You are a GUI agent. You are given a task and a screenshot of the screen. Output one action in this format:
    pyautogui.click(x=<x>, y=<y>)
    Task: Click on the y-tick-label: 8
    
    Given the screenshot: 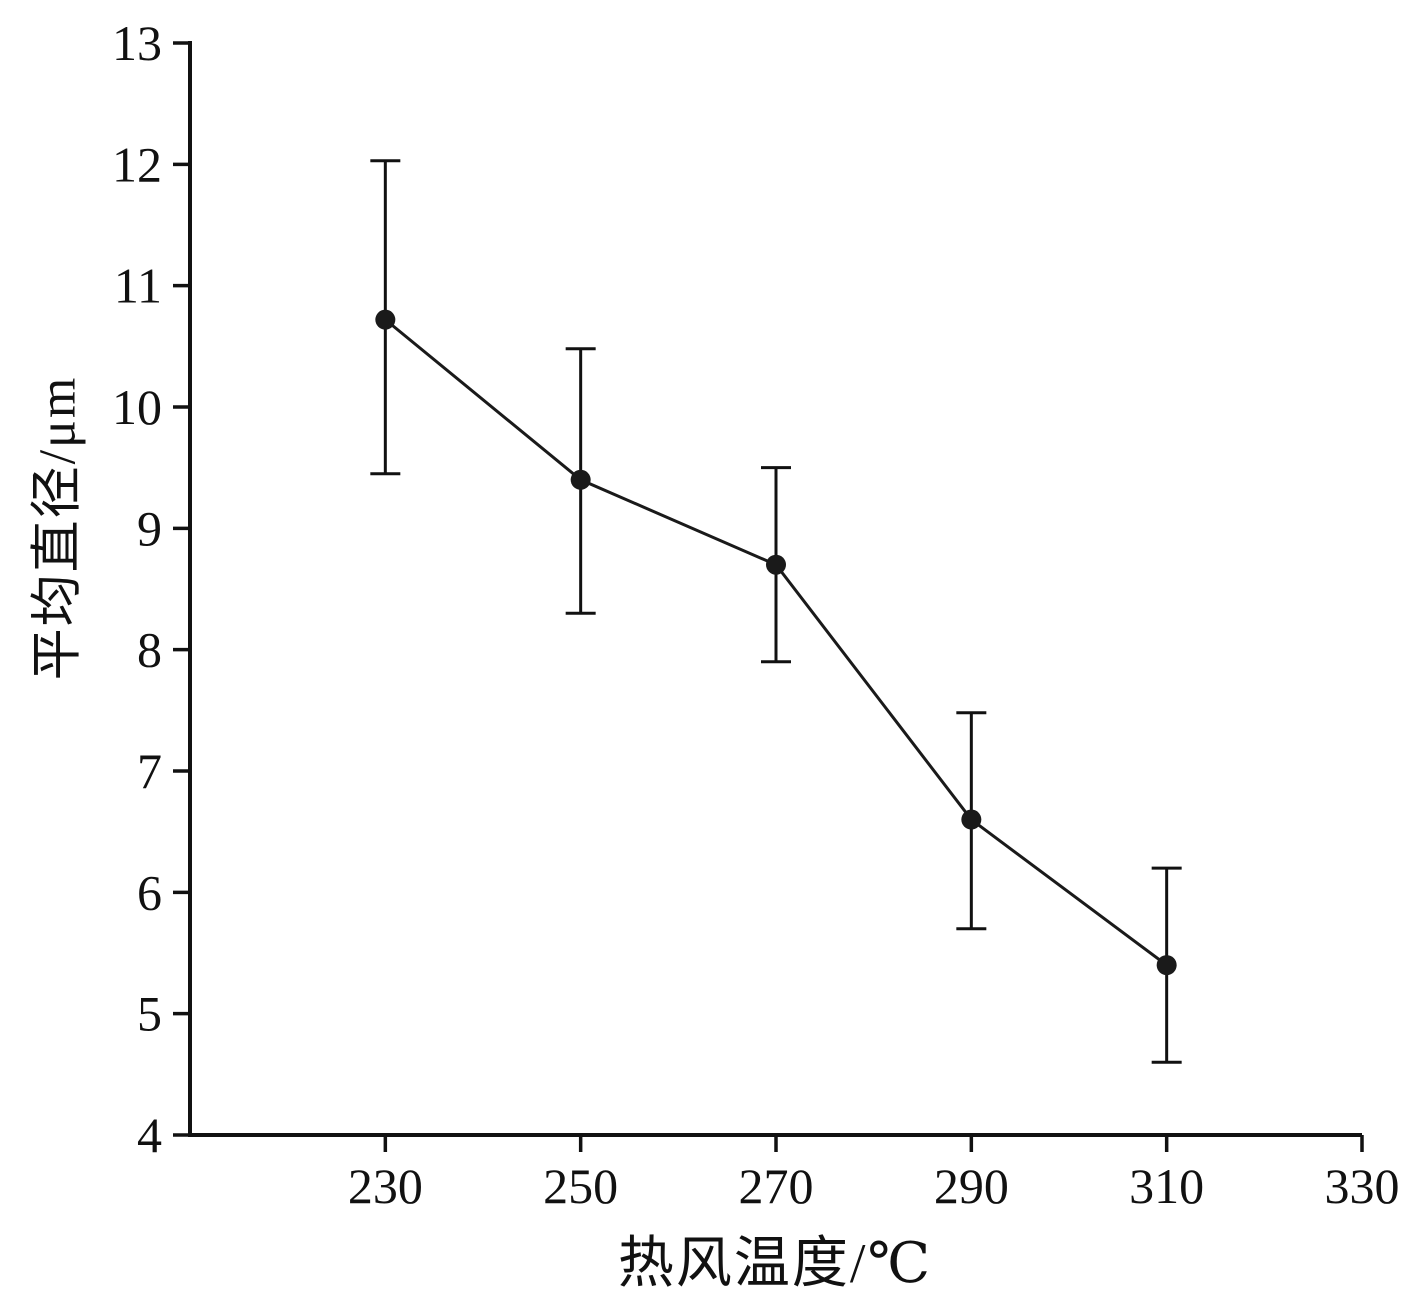 What is the action you would take?
    pyautogui.click(x=149, y=650)
    